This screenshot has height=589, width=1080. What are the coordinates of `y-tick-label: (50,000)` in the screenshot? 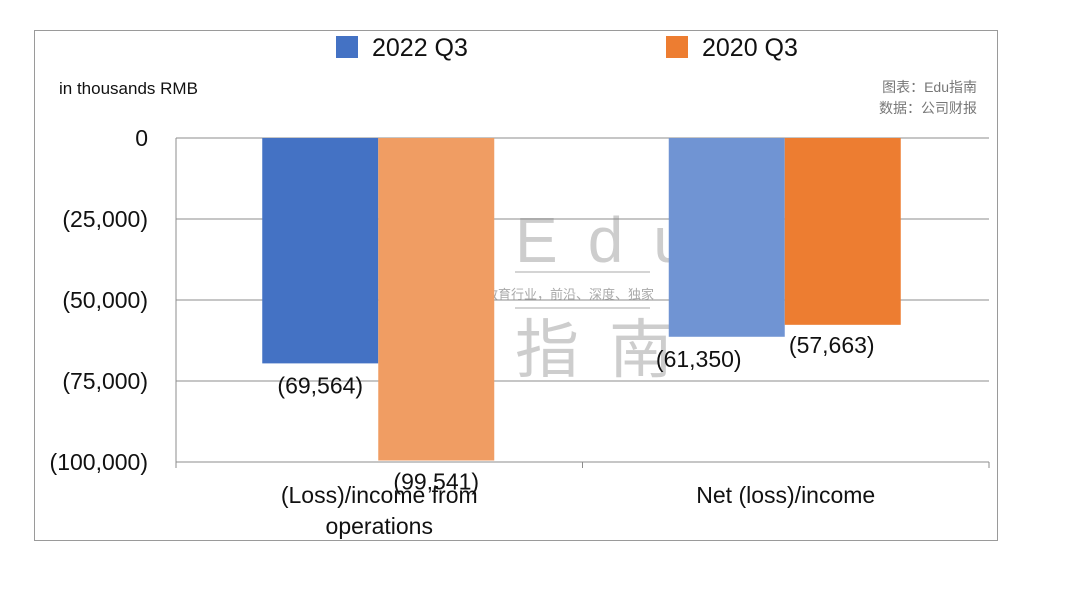 It's located at (105, 300).